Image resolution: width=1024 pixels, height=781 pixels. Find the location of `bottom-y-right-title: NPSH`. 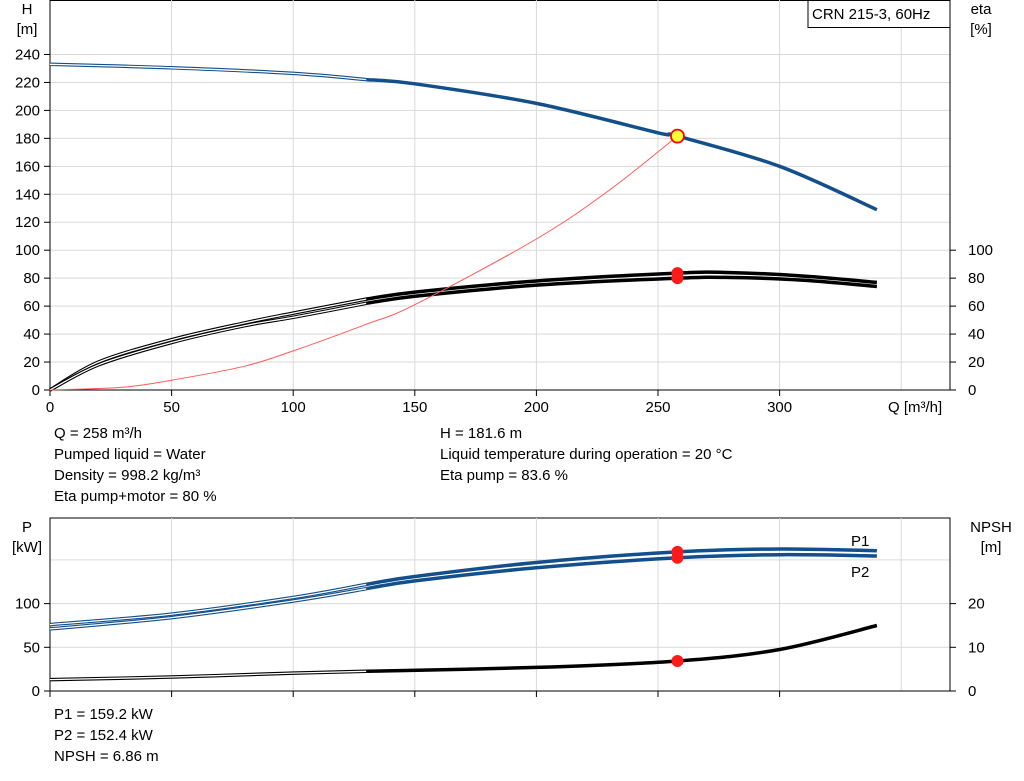

bottom-y-right-title: NPSH is located at coordinates (991, 527).